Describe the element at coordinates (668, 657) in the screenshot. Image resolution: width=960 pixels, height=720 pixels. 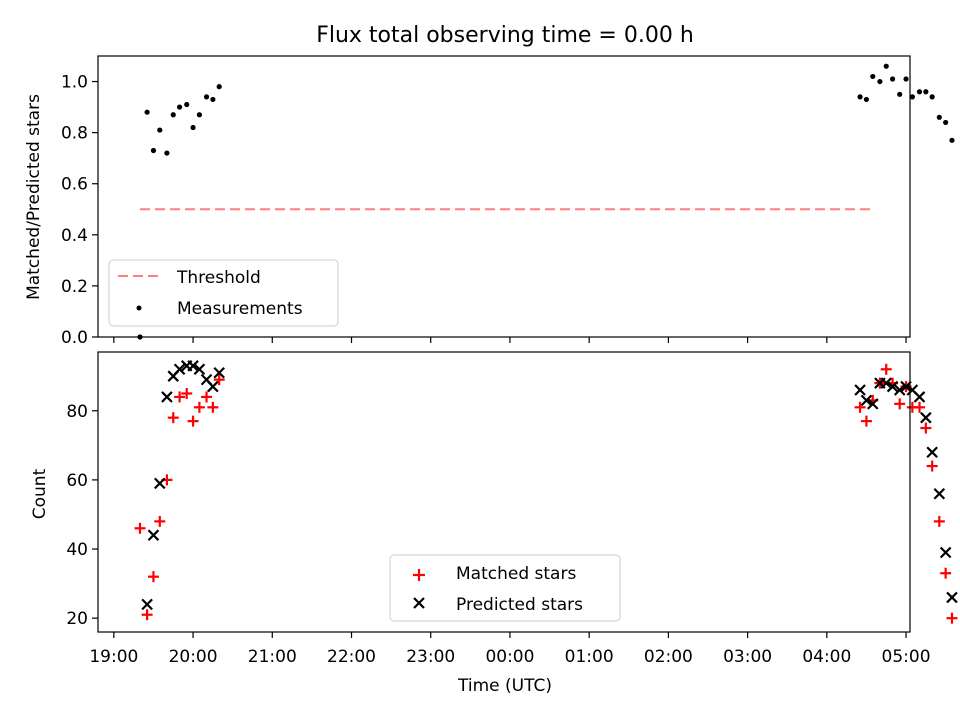
I see `bottom-x-tick-label: 02:00` at that location.